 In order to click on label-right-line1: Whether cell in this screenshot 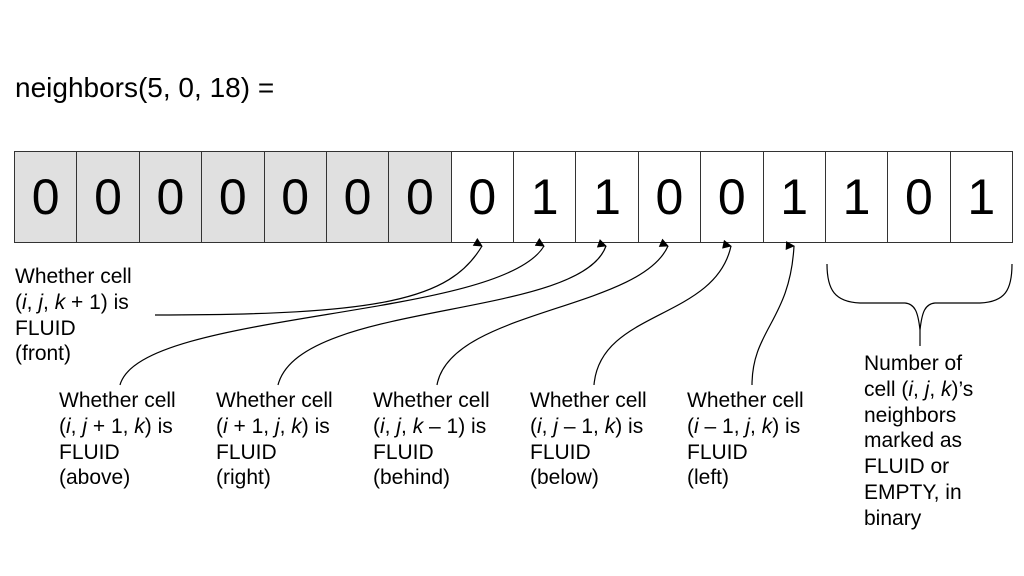, I will do `click(274, 400)`.